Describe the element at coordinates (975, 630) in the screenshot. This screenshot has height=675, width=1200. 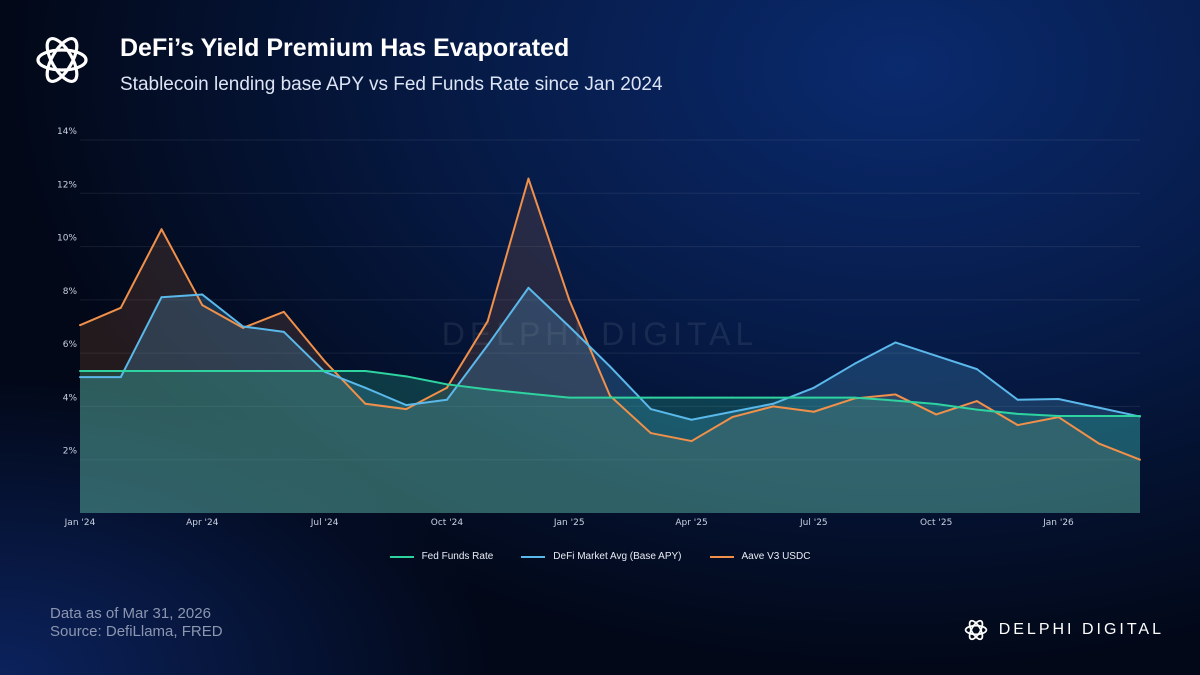
I see `delphi-logo-icon` at that location.